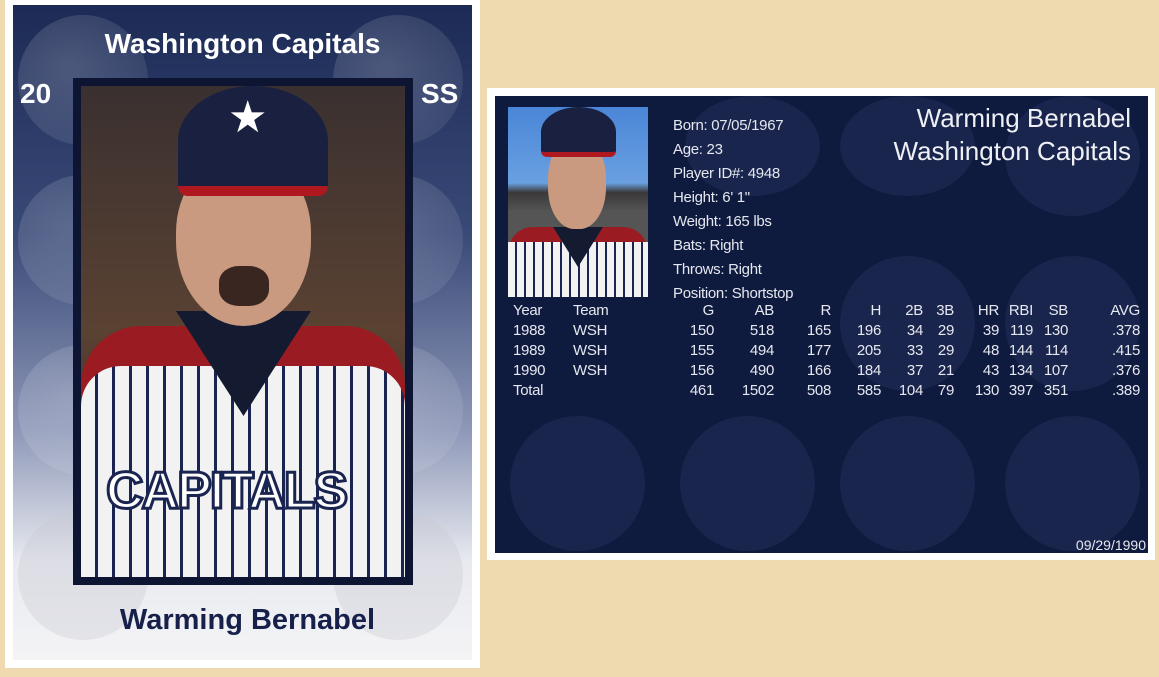 Image resolution: width=1159 pixels, height=677 pixels. What do you see at coordinates (761, 350) in the screenshot?
I see `stats-cell: 494` at bounding box center [761, 350].